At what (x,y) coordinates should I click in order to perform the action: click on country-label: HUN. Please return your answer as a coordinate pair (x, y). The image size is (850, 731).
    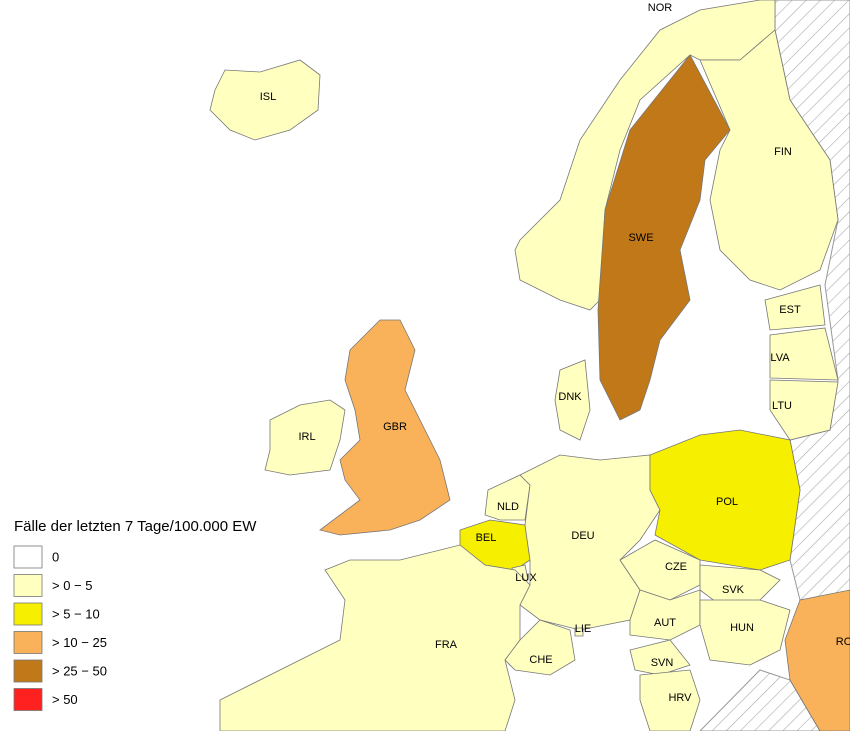
    Looking at the image, I should click on (742, 628).